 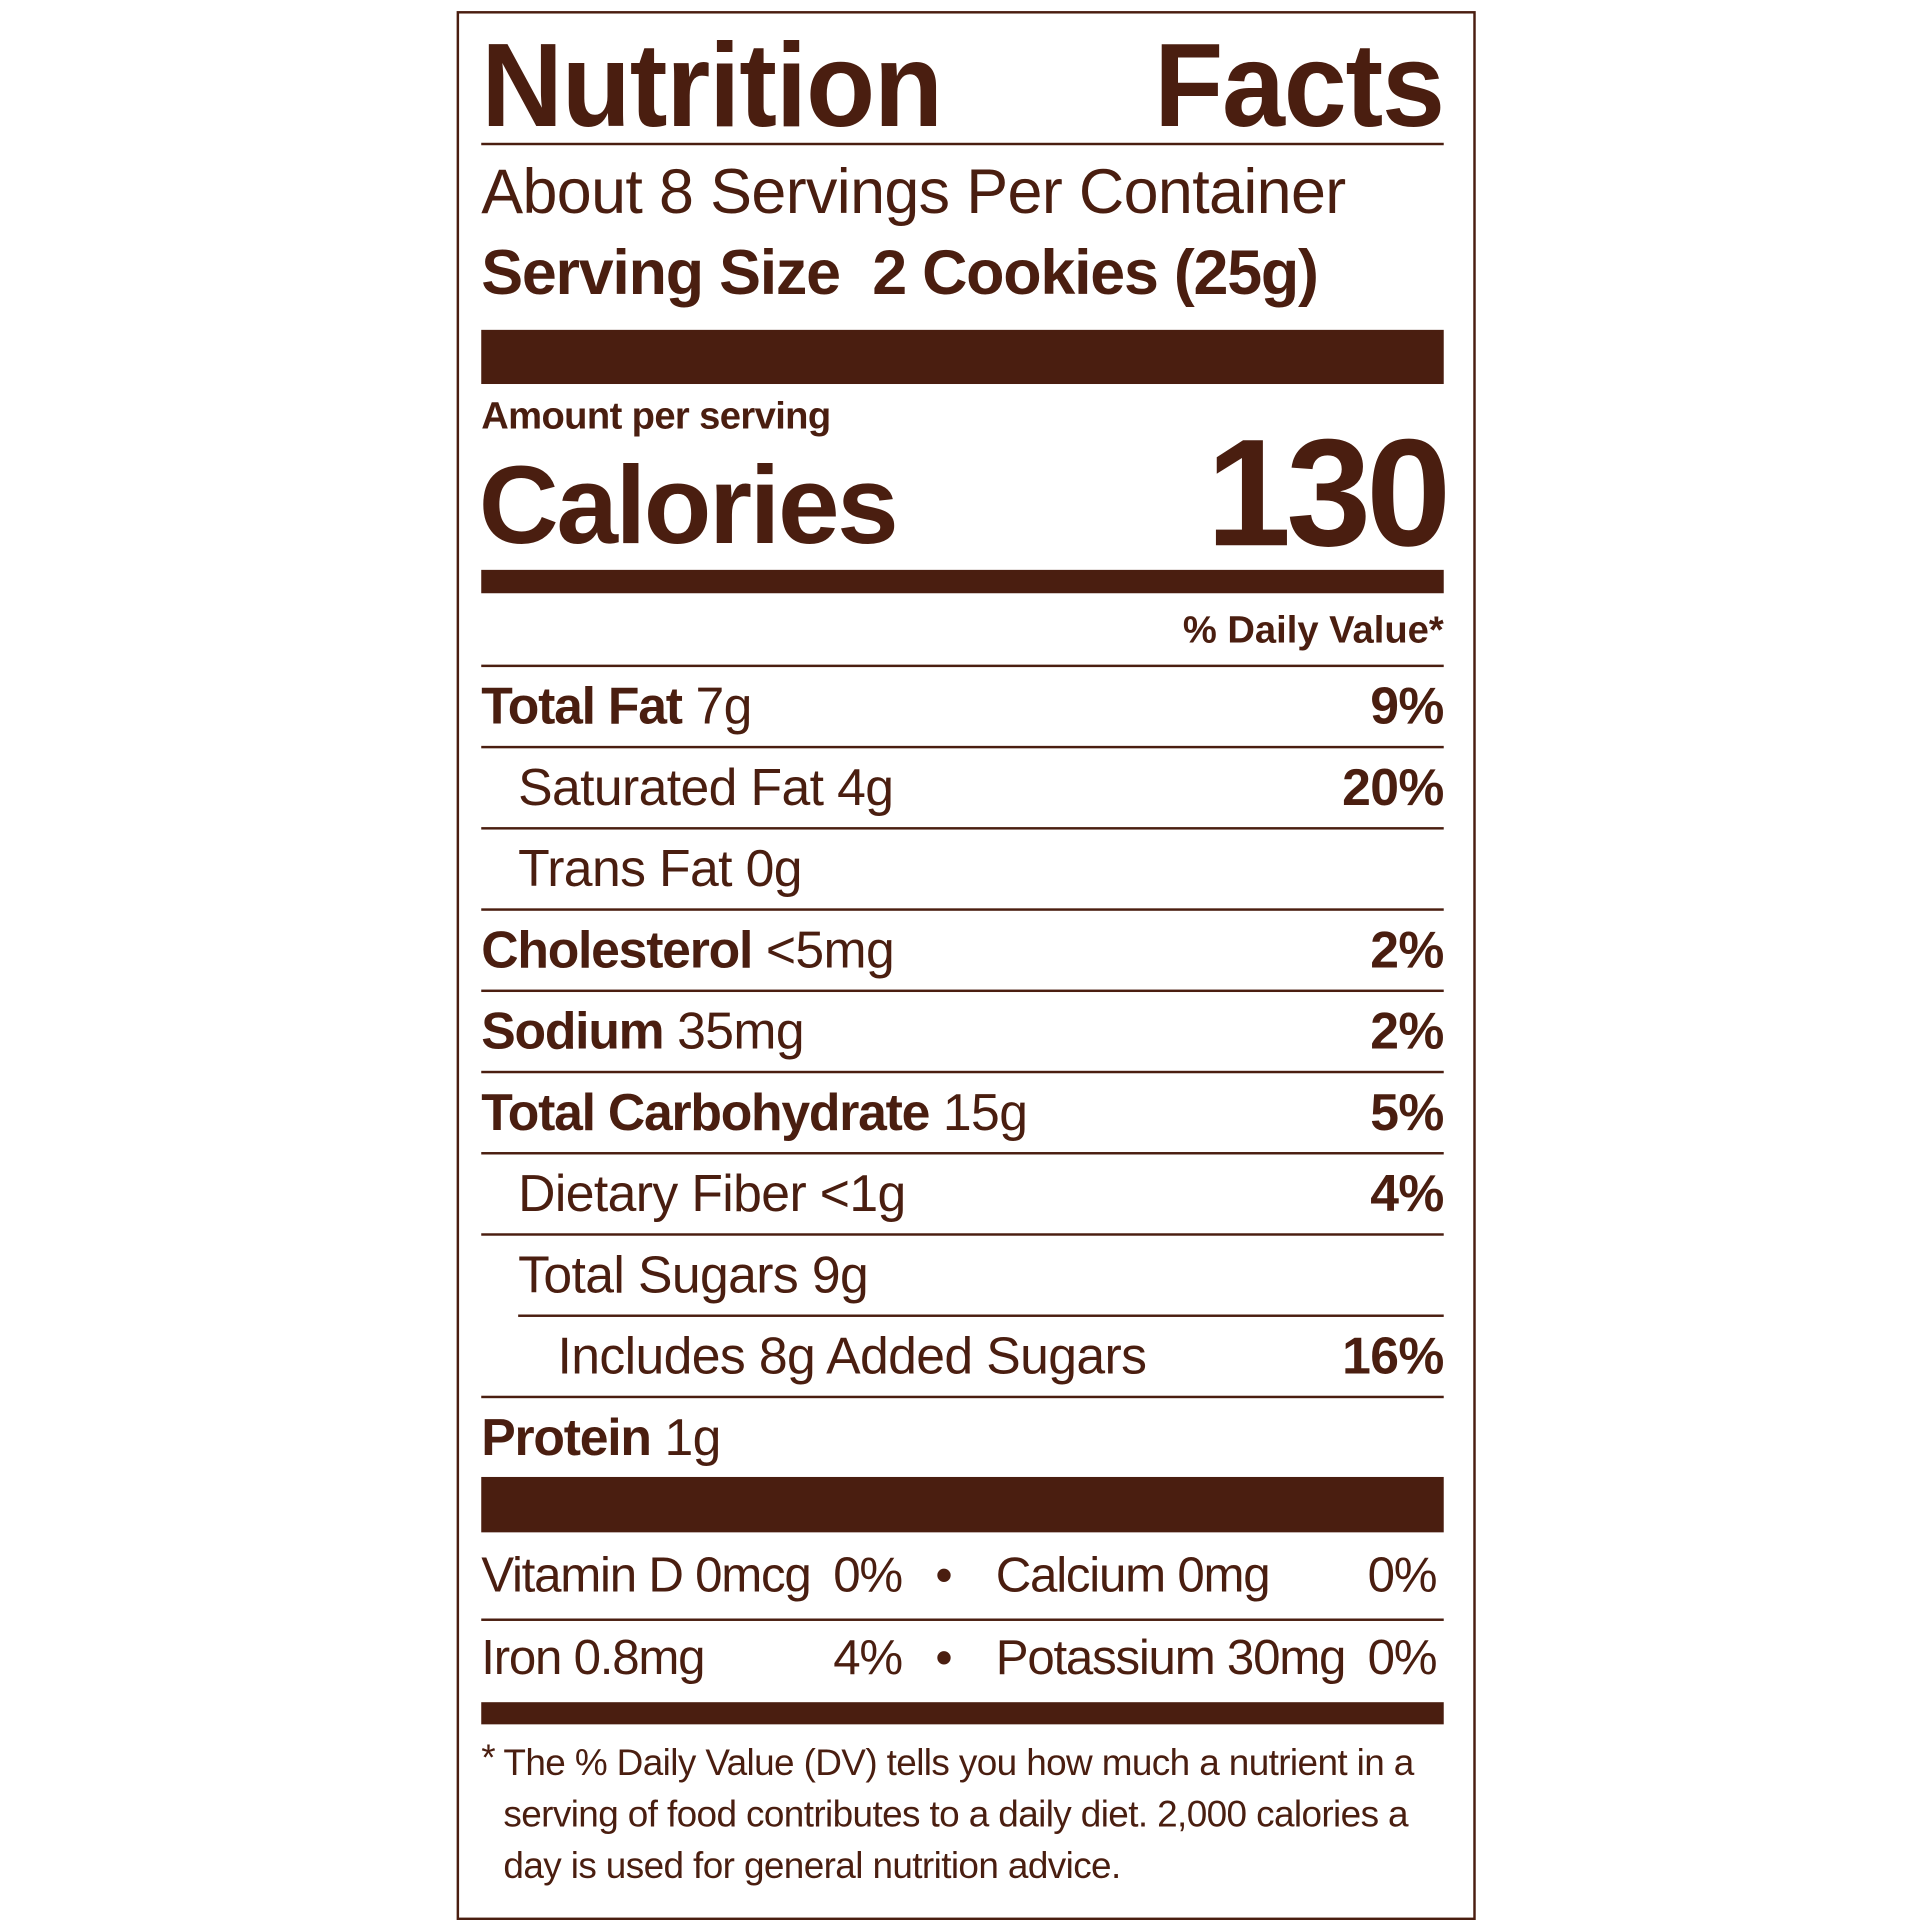 I want to click on nutrient-amount: <5mg, so click(x=830, y=949).